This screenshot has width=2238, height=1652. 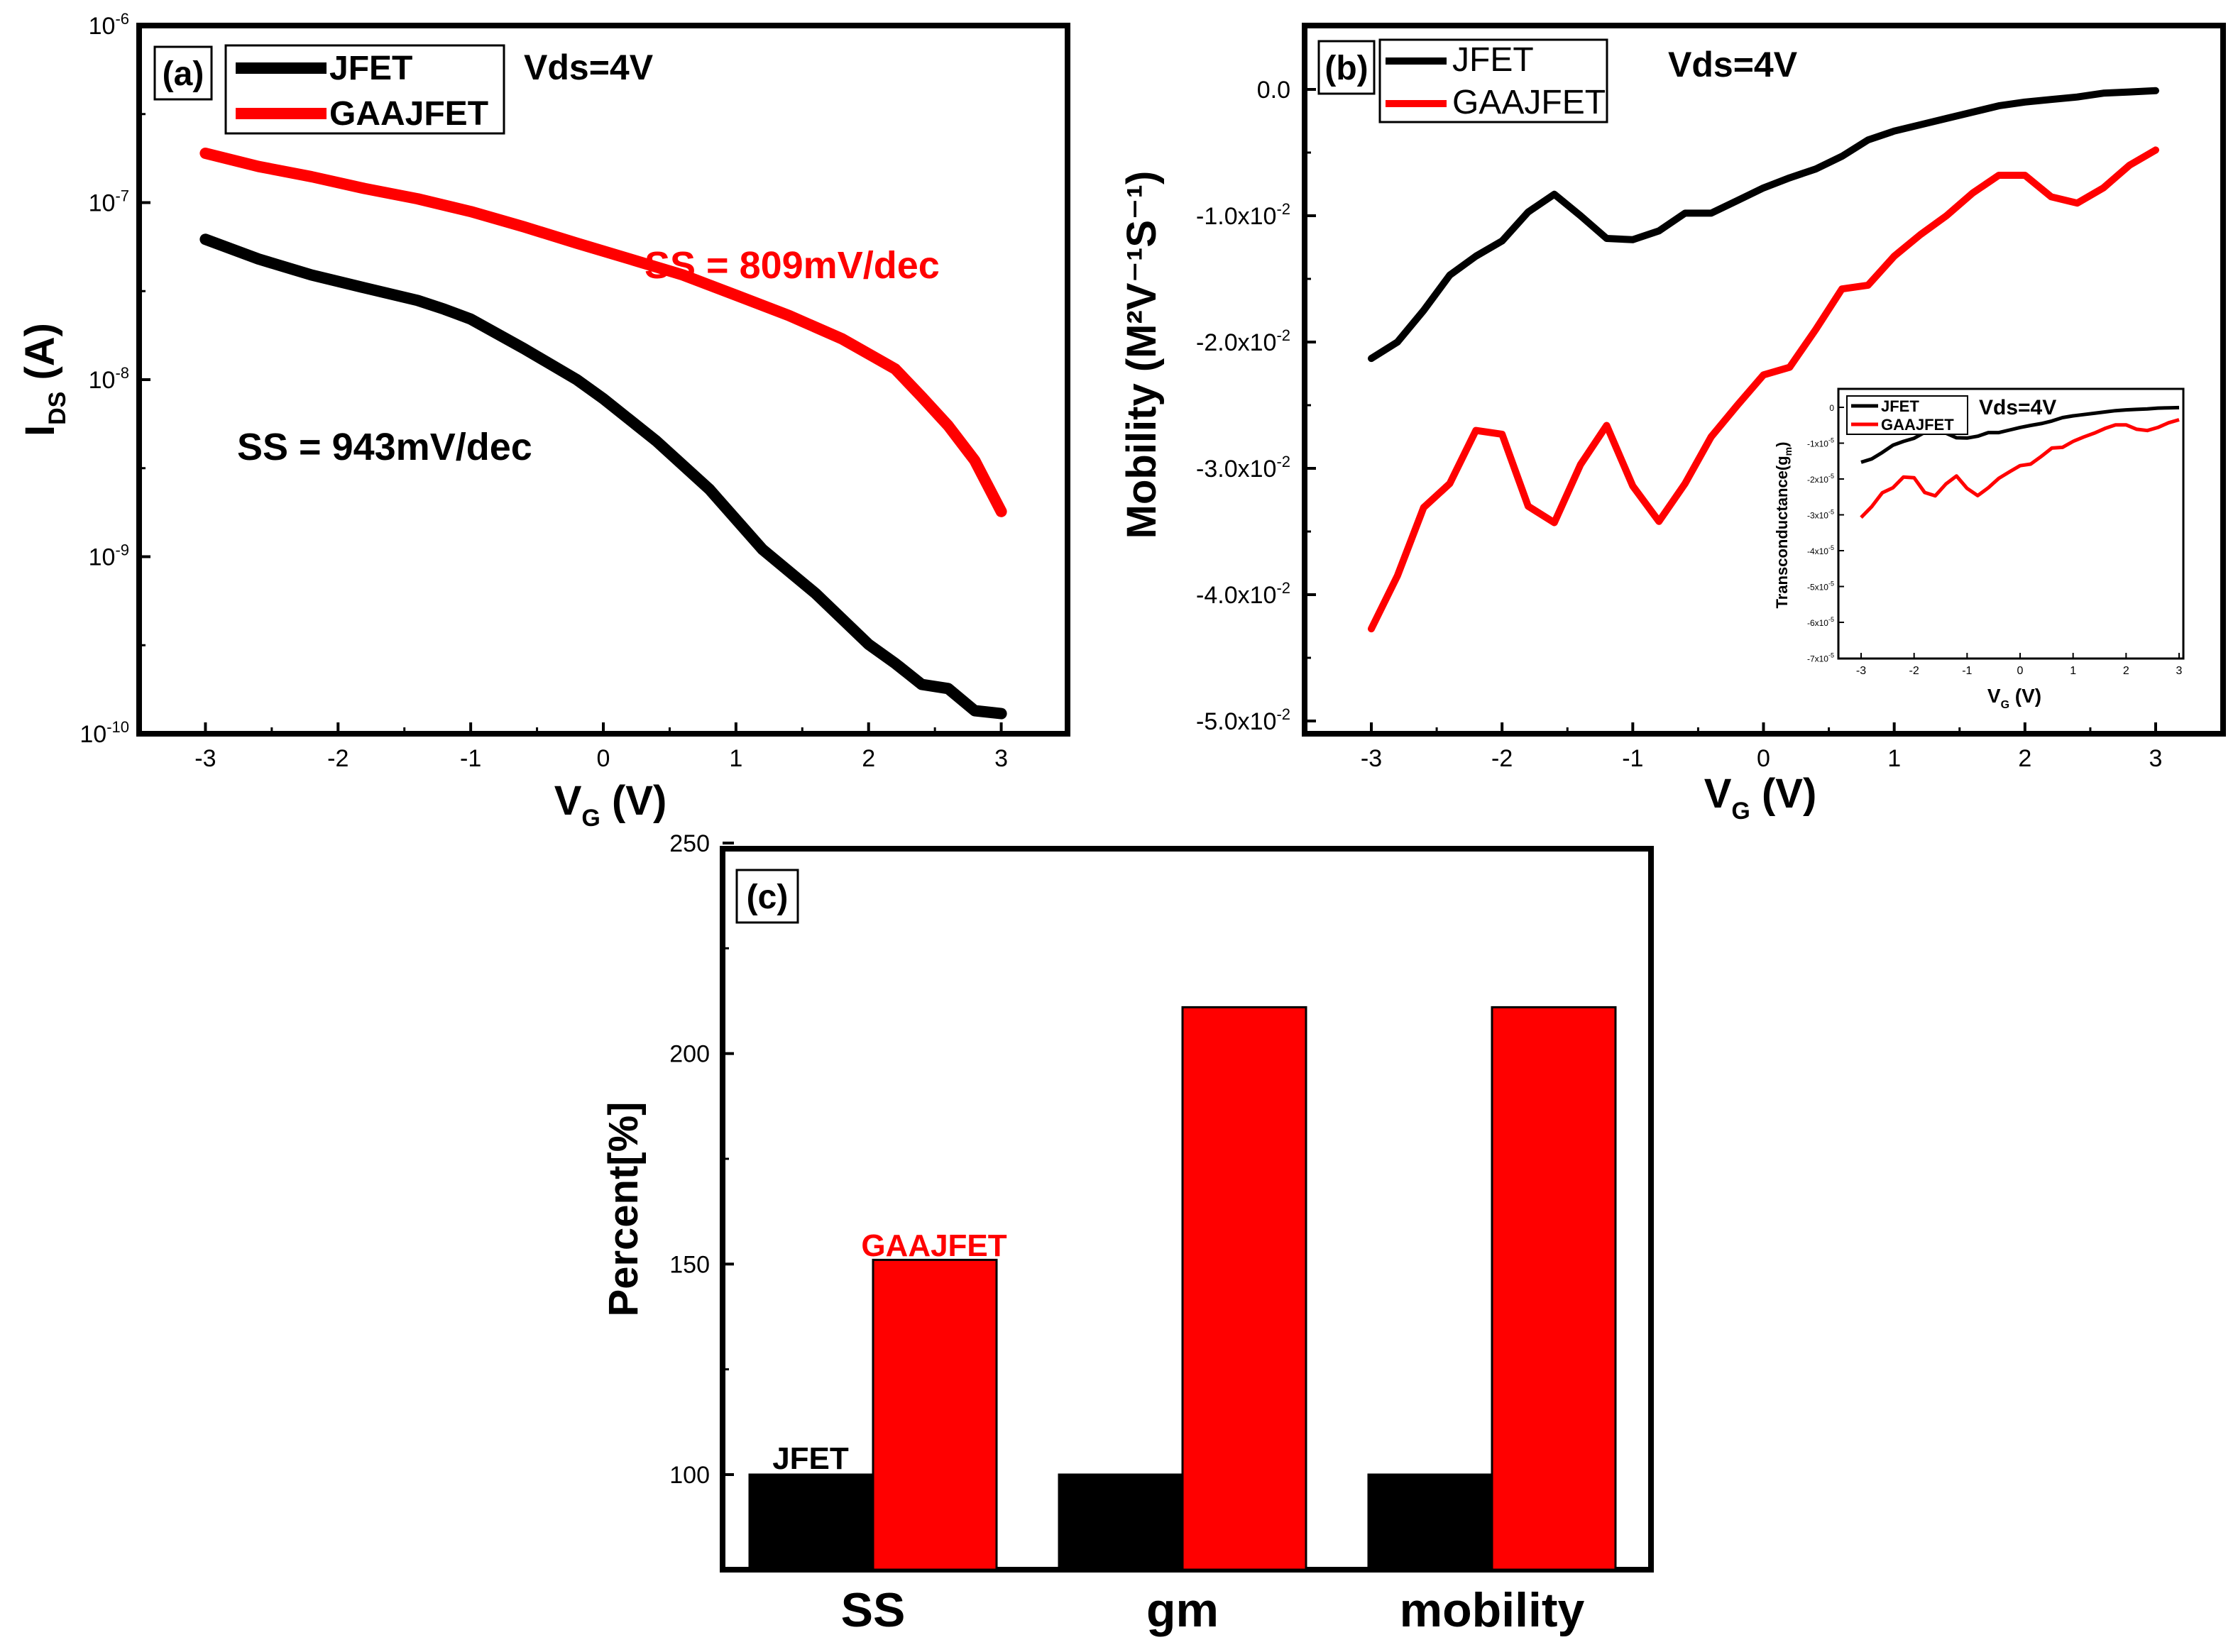 I want to click on panel-b-label-box, so click(x=1346, y=67).